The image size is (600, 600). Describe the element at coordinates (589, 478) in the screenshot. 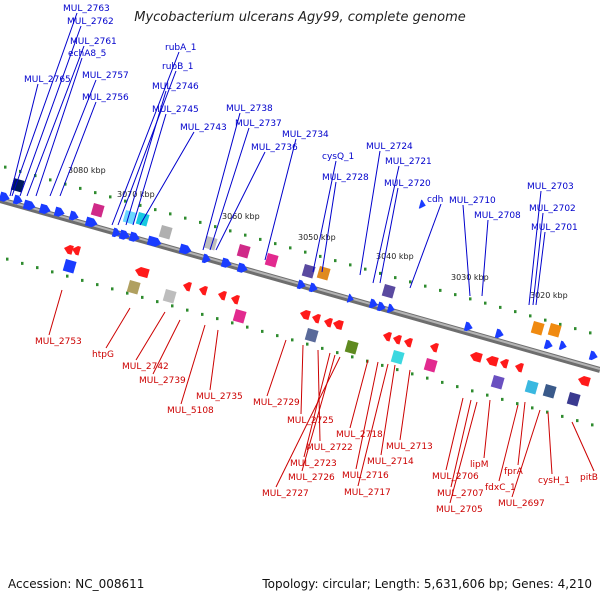

I see `gene-label: pitB` at that location.